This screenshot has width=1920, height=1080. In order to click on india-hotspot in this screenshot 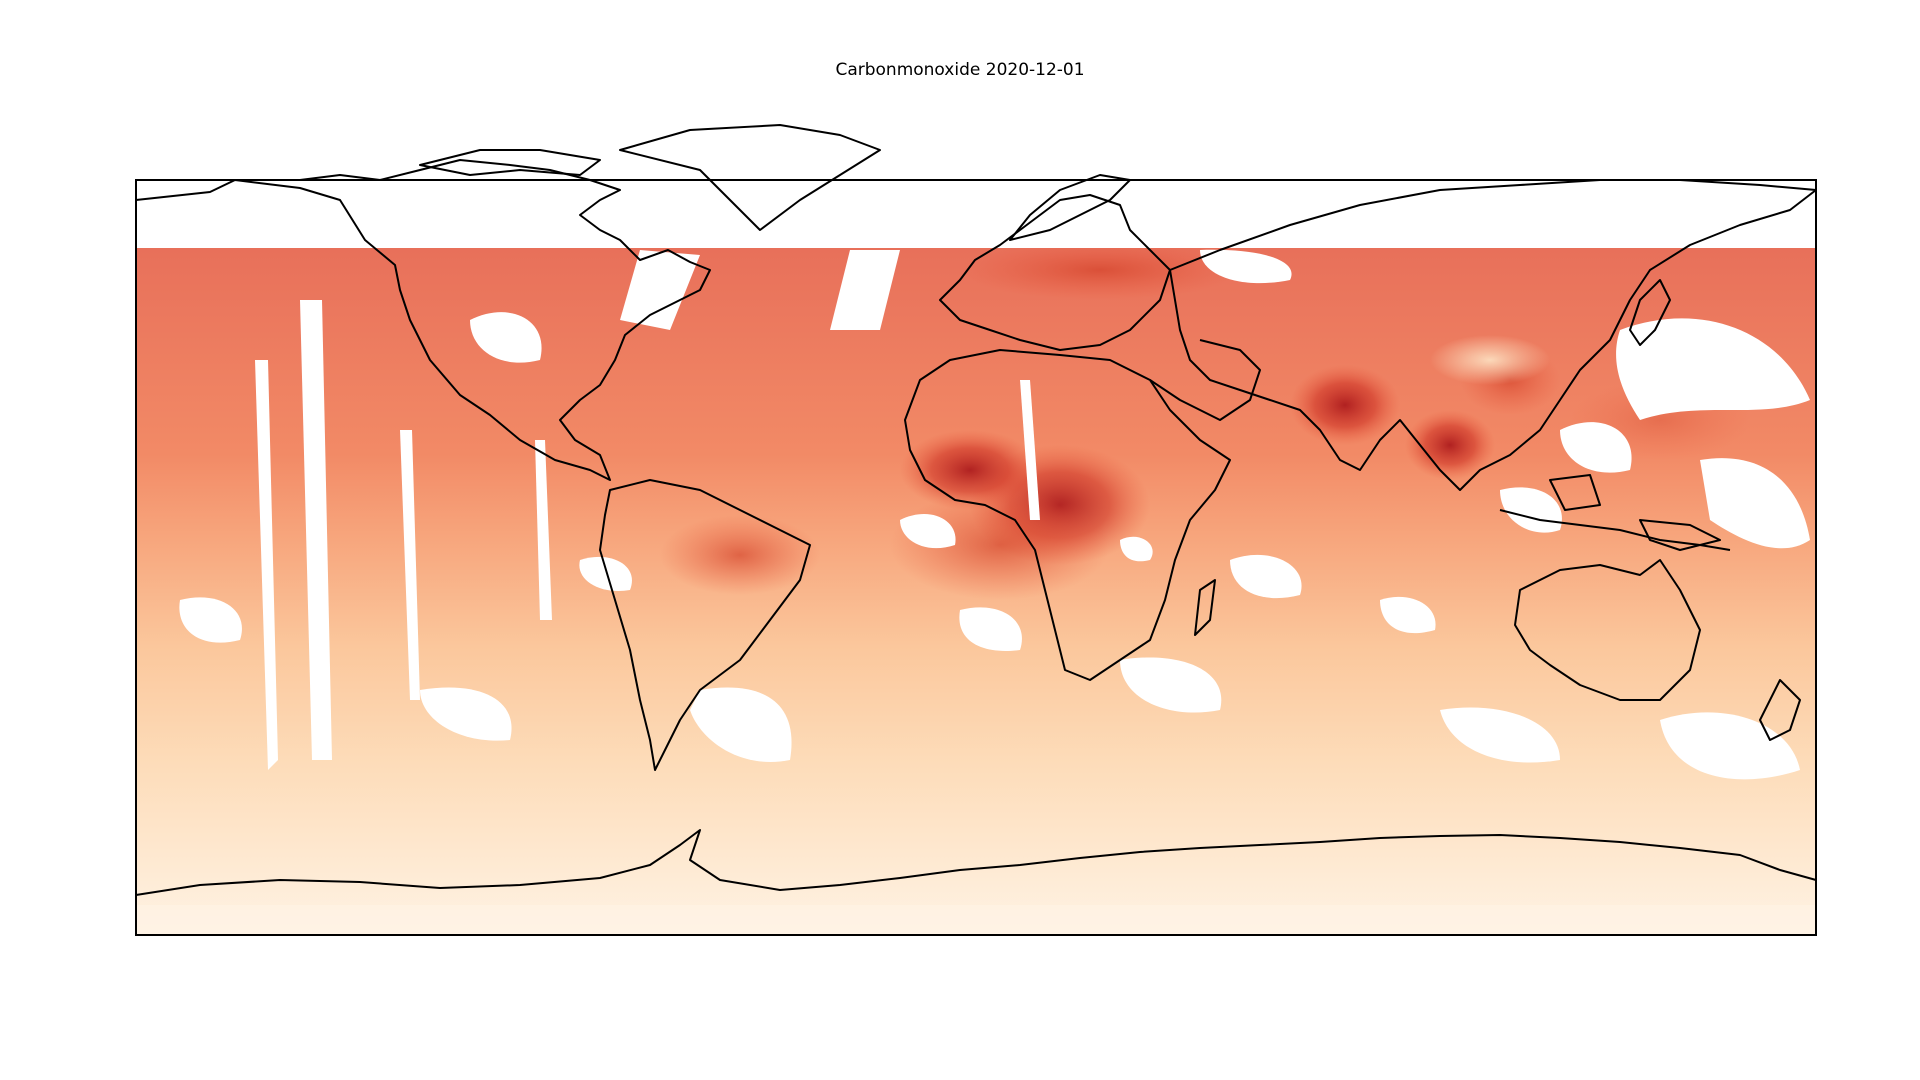, I will do `click(1345, 405)`.